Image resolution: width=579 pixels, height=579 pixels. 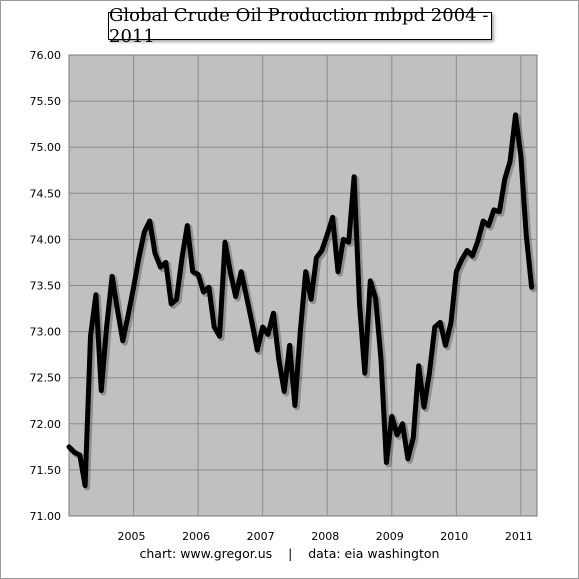 I want to click on x-tick-label: 2005, so click(x=132, y=536).